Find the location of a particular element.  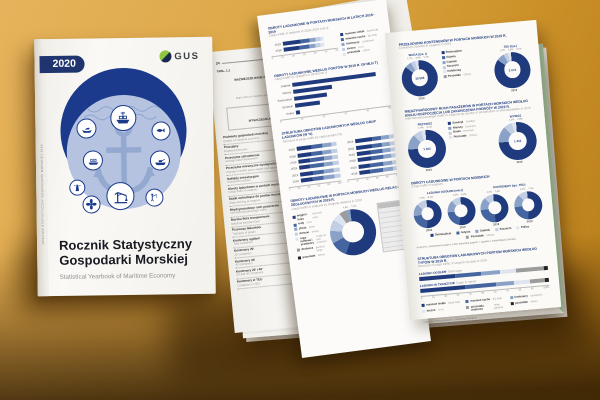

legend-label-en: others is located at coordinates (366, 51).